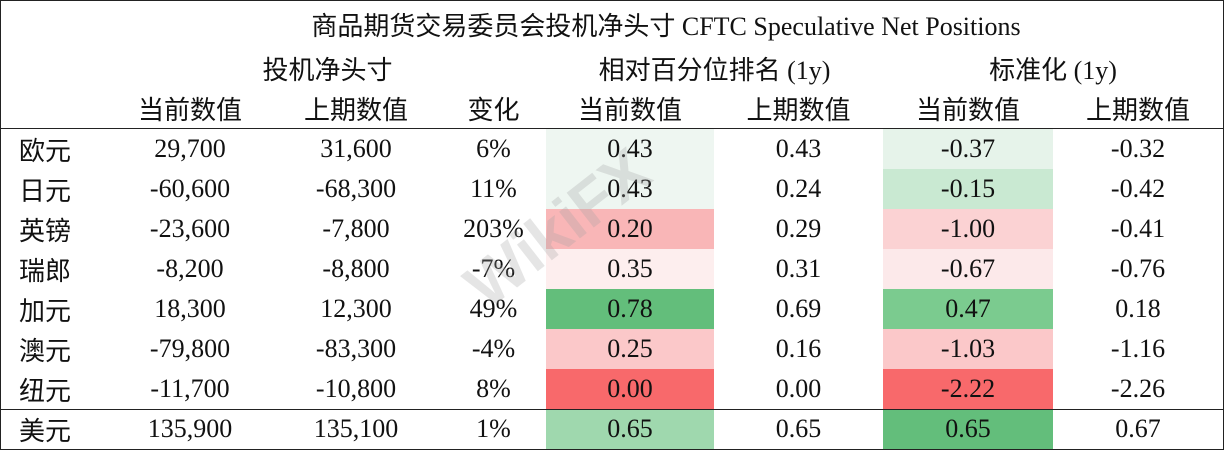  What do you see at coordinates (630, 309) in the screenshot?
I see `table-cell: 0.78` at bounding box center [630, 309].